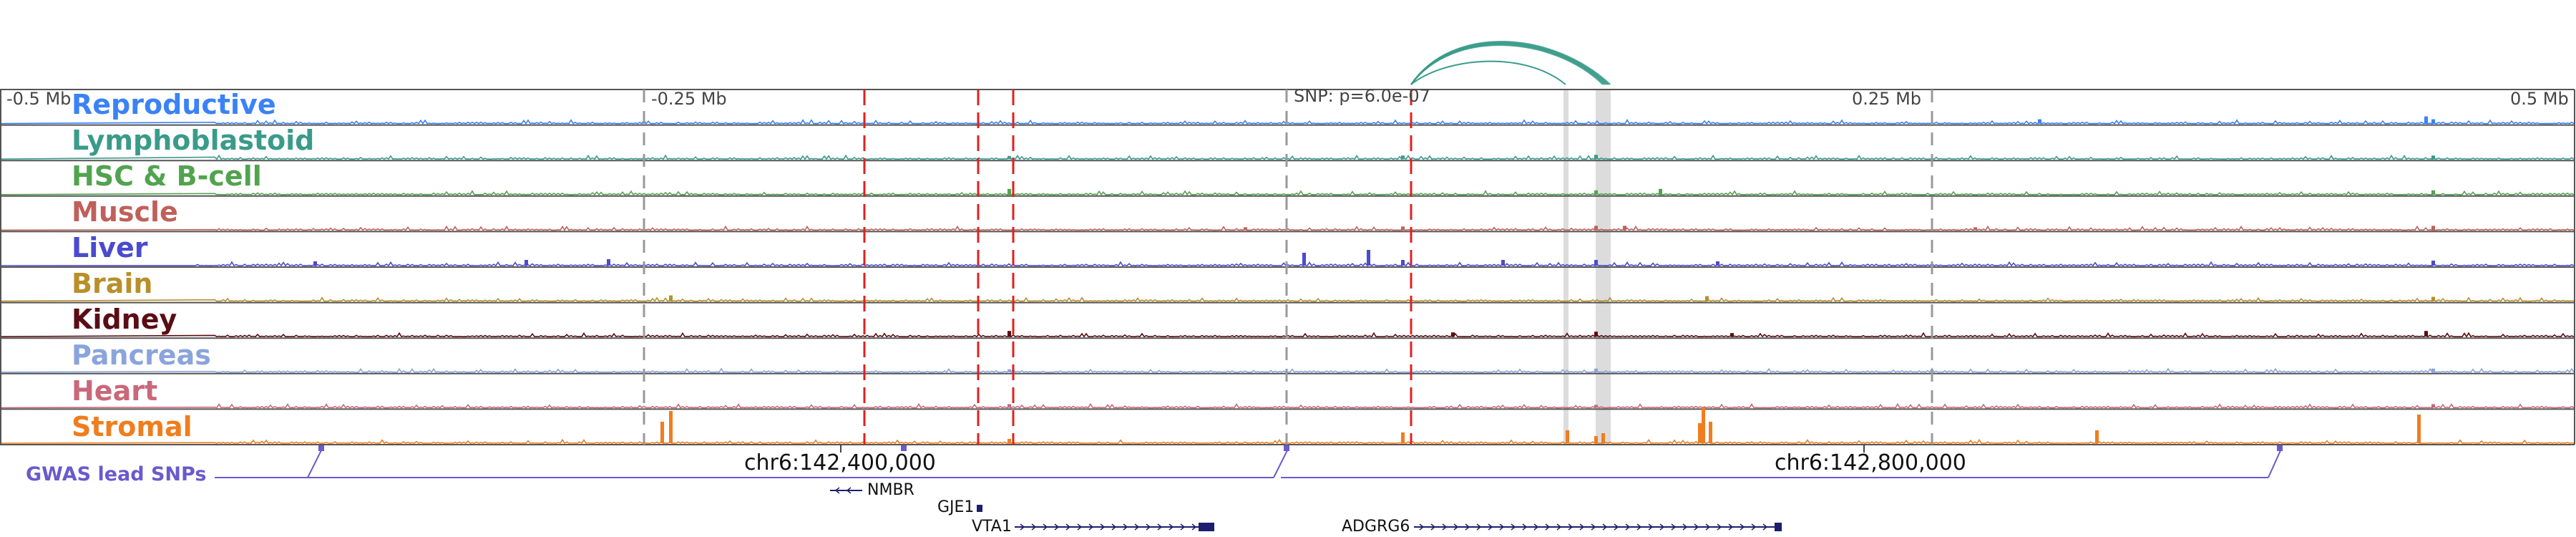 The image size is (2576, 537). Describe the element at coordinates (1887, 99) in the screenshot. I see `axis-label-right-mid: 0.25 Mb` at that location.